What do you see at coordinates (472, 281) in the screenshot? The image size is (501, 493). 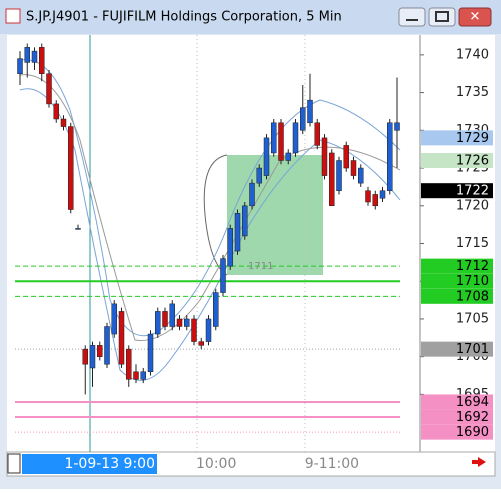 I see `price-box-label: 1710` at bounding box center [472, 281].